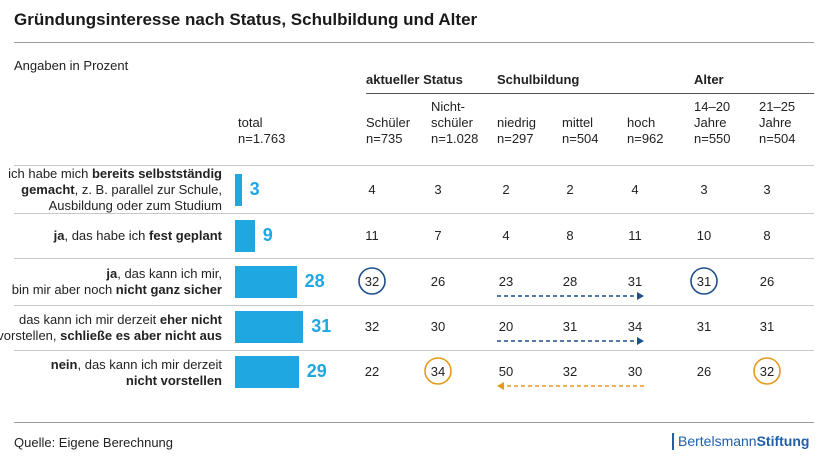 The image size is (828, 466). I want to click on cell-value: 23, so click(506, 281).